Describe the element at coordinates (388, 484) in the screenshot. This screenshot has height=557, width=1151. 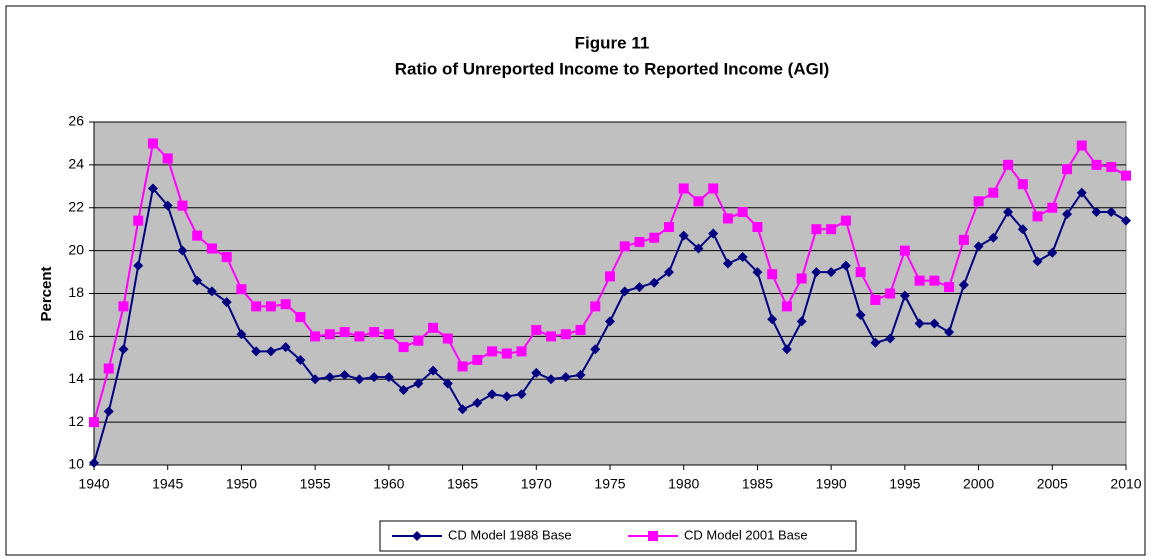
I see `x-tick-label: 1960` at that location.